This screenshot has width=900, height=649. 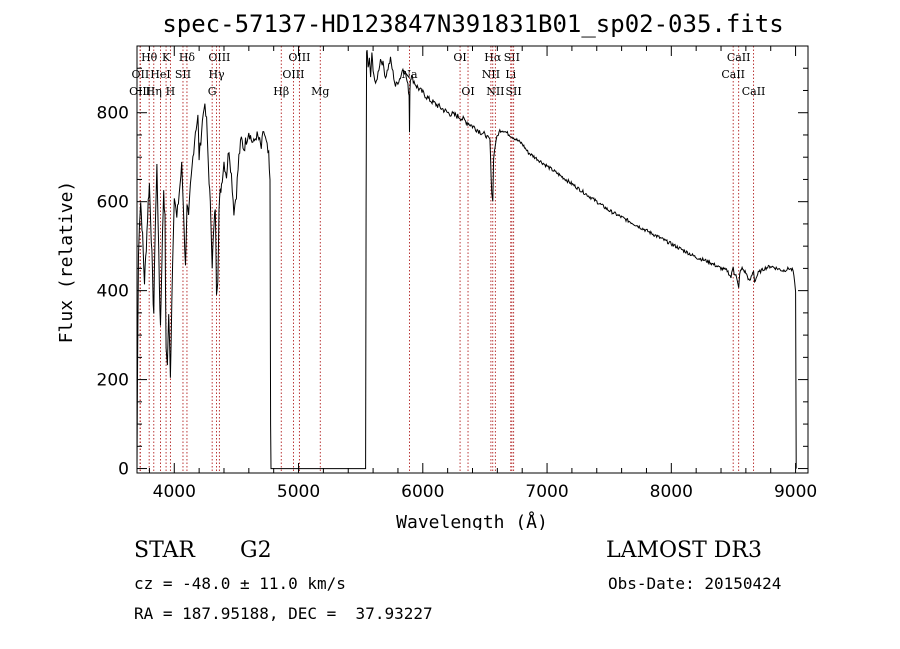 What do you see at coordinates (113, 292) in the screenshot?
I see `y-tick-label: 400` at bounding box center [113, 292].